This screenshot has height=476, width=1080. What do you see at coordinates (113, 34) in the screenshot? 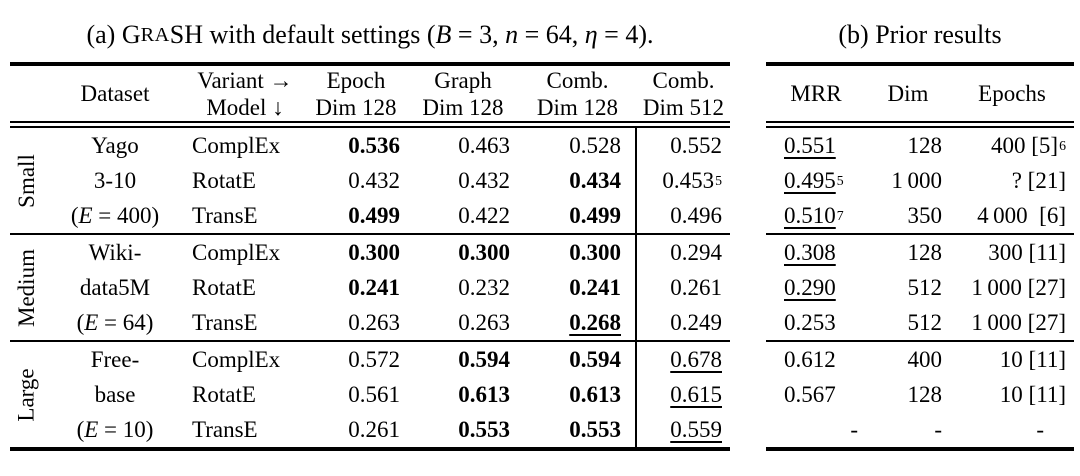
I see `caption-a-pre: (a) G` at bounding box center [113, 34].